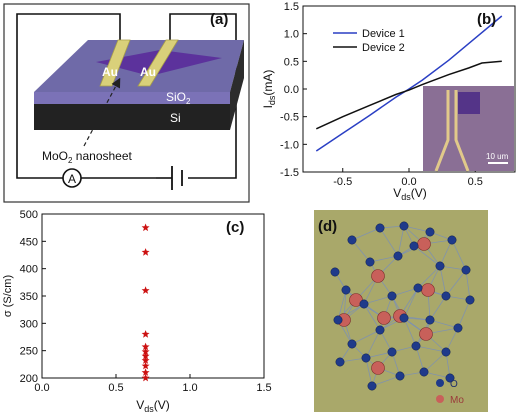 This screenshot has width=520, height=420. Describe the element at coordinates (29, 270) in the screenshot. I see `c-ytick-label: 400` at that location.